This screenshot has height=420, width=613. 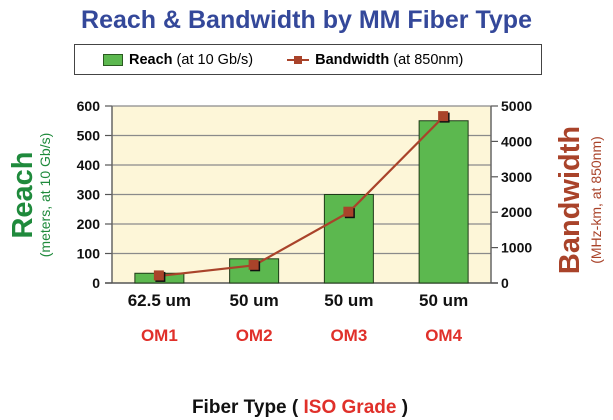 I want to click on right-axis-title: Bandwidth, so click(x=570, y=200).